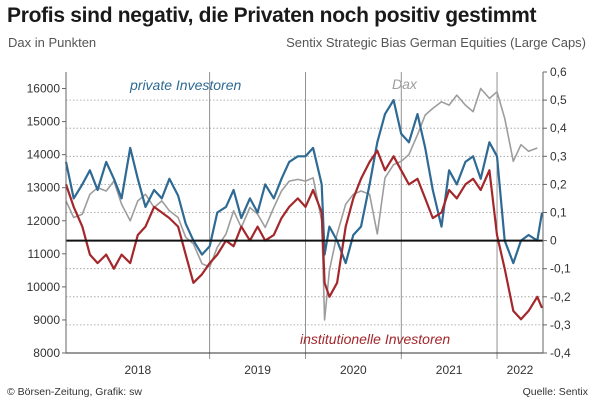 The width and height of the screenshot is (600, 404). I want to click on left-tick-label-9000: 9000, so click(46, 320).